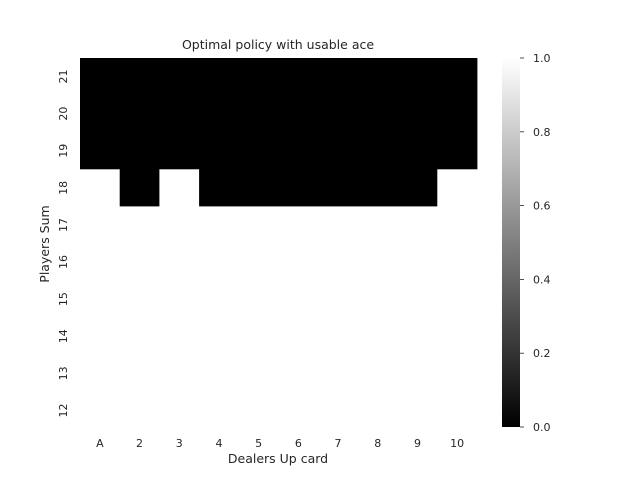 The height and width of the screenshot is (480, 640). Describe the element at coordinates (100, 410) in the screenshot. I see `heatmap-cell-12-A` at that location.